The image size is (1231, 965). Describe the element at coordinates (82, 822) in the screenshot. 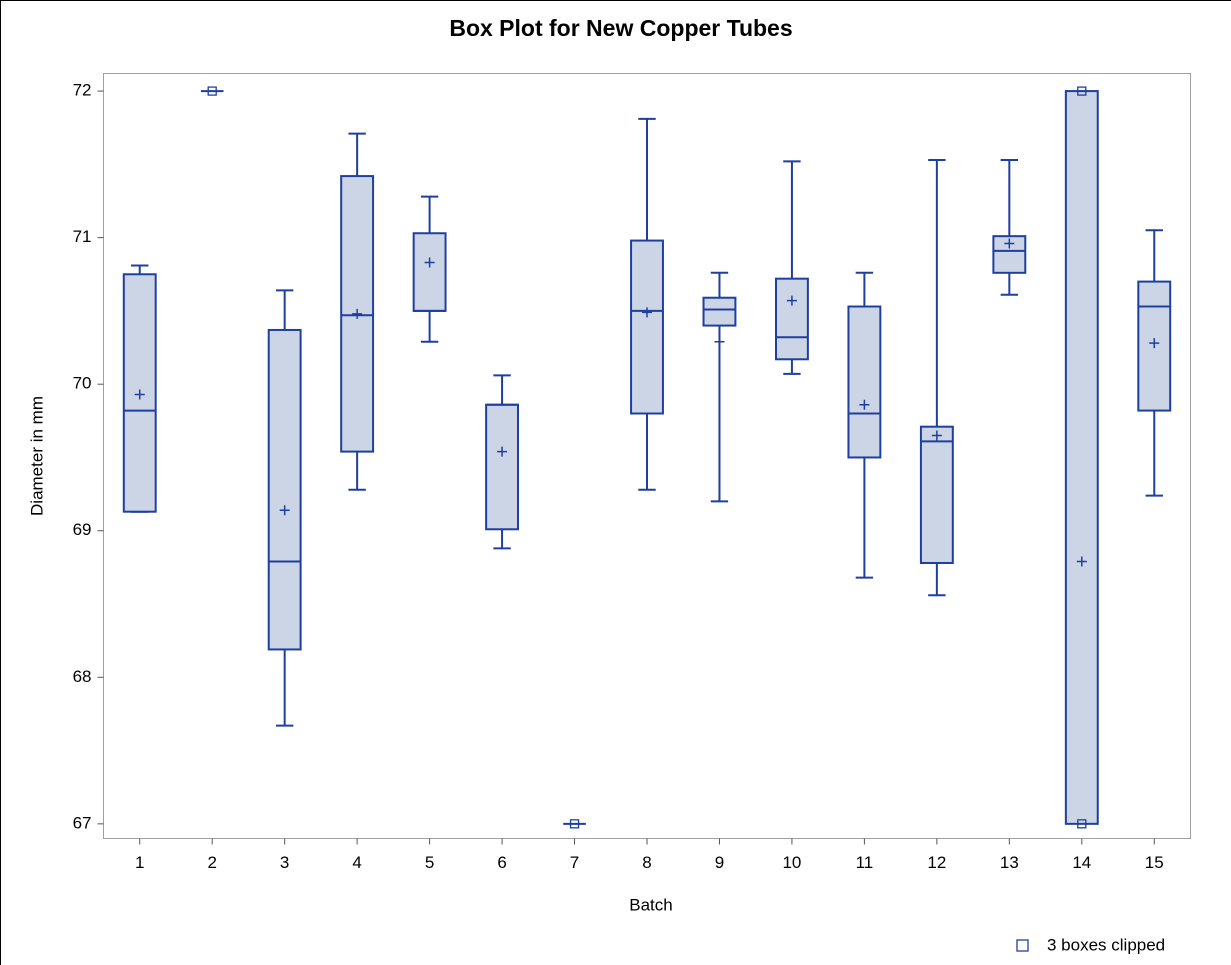

I see `y-tick-label: 67` at that location.